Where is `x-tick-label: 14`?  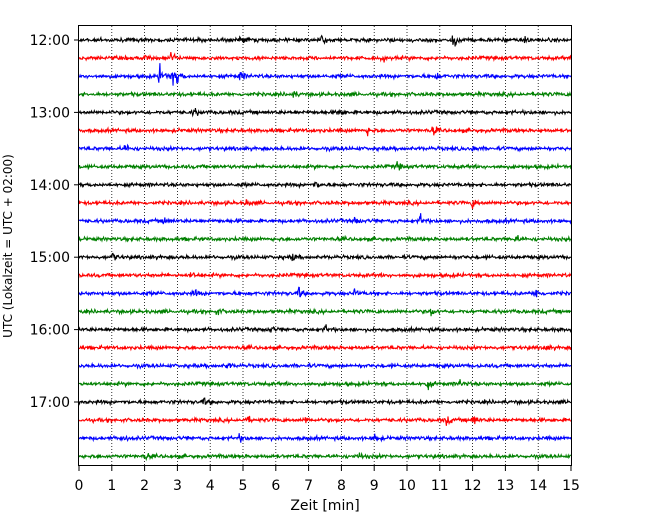 x-tick-label: 14 is located at coordinates (538, 486).